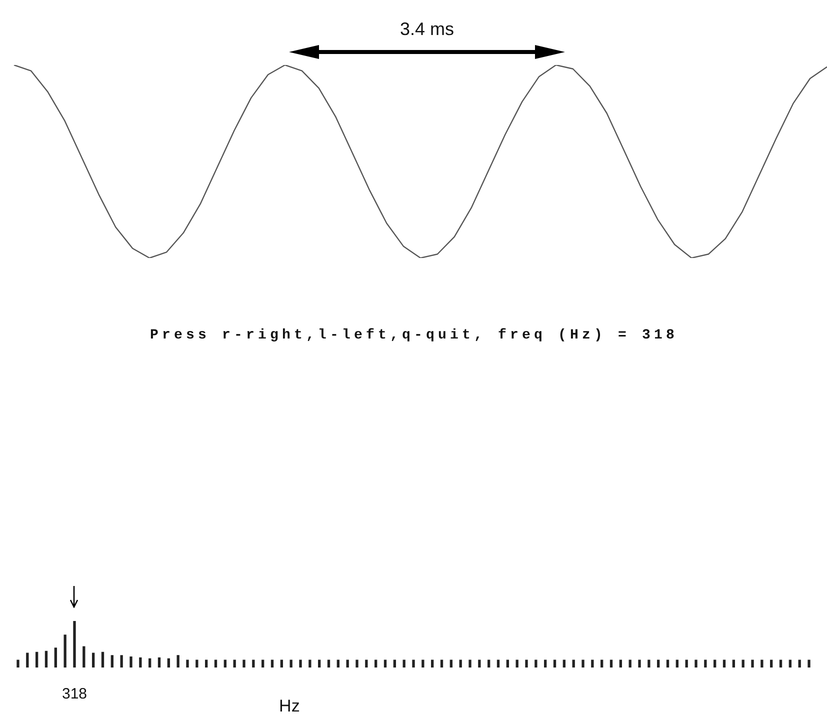 Image resolution: width=827 pixels, height=722 pixels. Describe the element at coordinates (427, 28) in the screenshot. I see `text: 3.4 ms` at that location.